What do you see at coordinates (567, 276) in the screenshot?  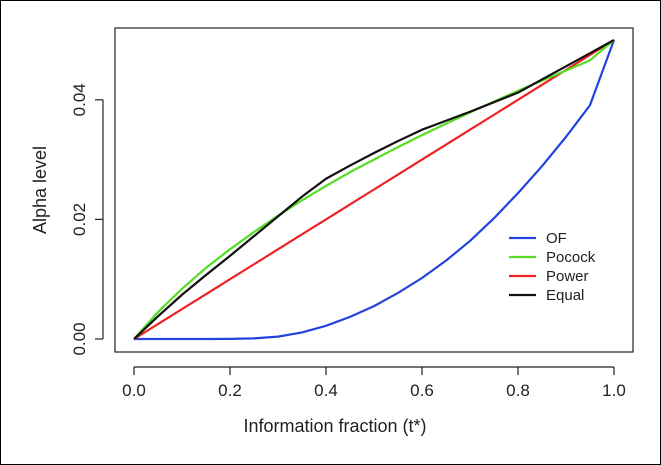 I see `legend-label-power: Power` at bounding box center [567, 276].